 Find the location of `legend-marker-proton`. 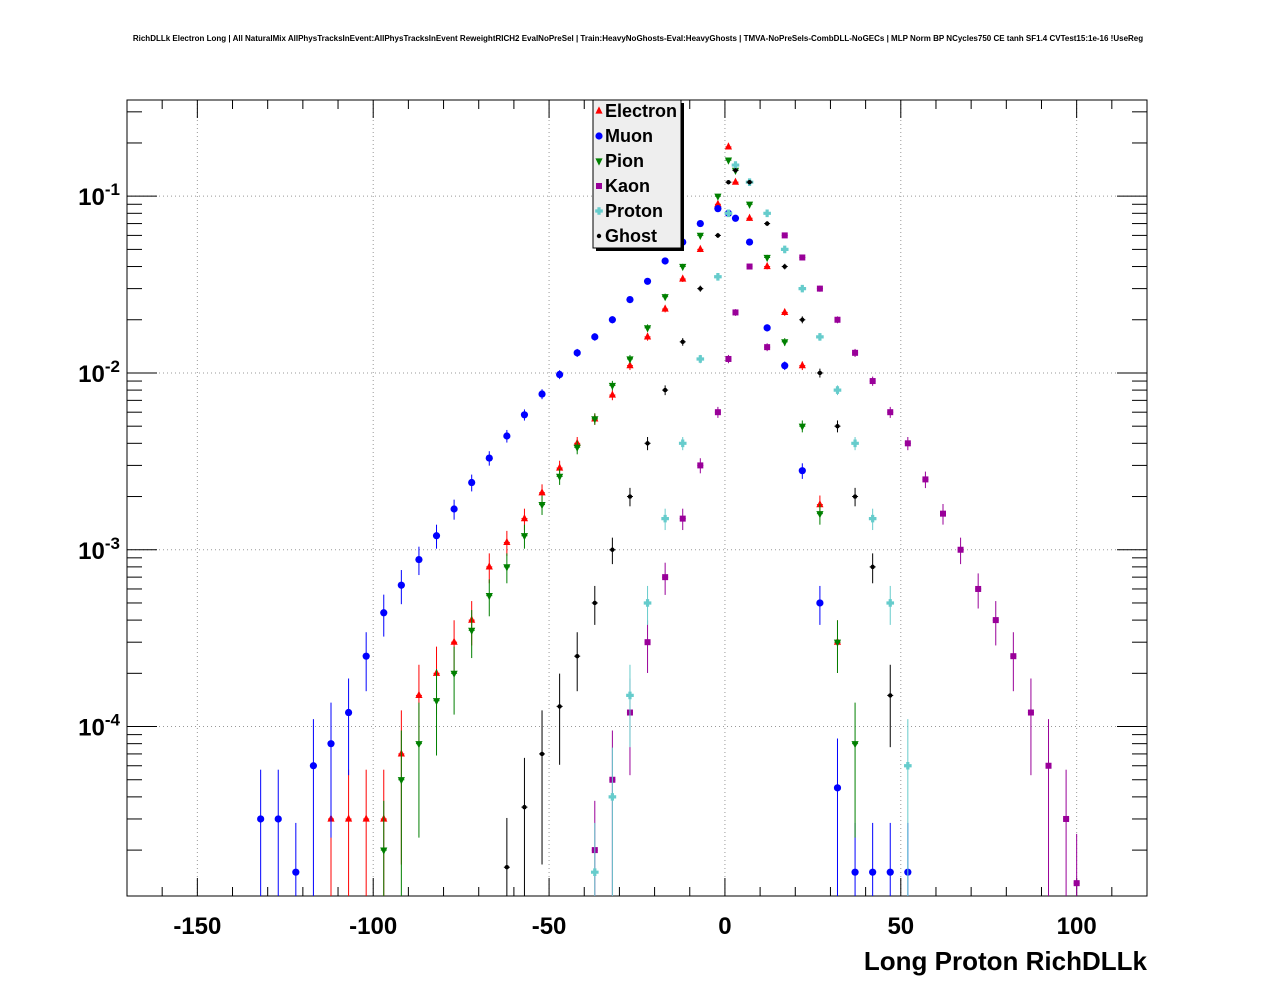

legend-marker-proton is located at coordinates (599, 211).